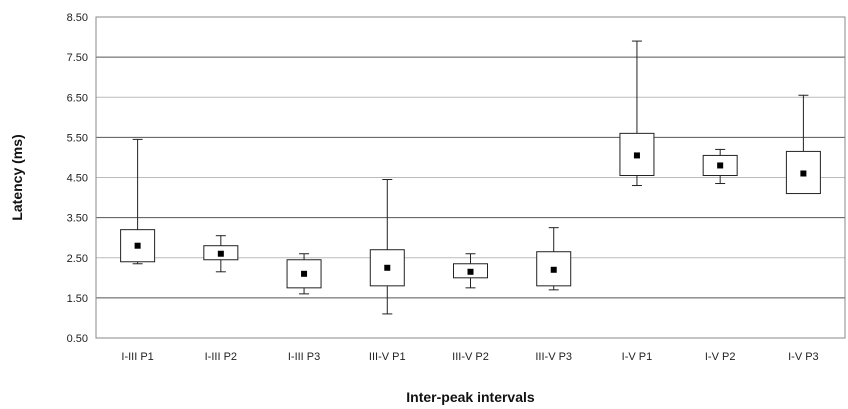 The width and height of the screenshot is (848, 409). What do you see at coordinates (221, 357) in the screenshot?
I see `x-tick-label: I-III P2` at bounding box center [221, 357].